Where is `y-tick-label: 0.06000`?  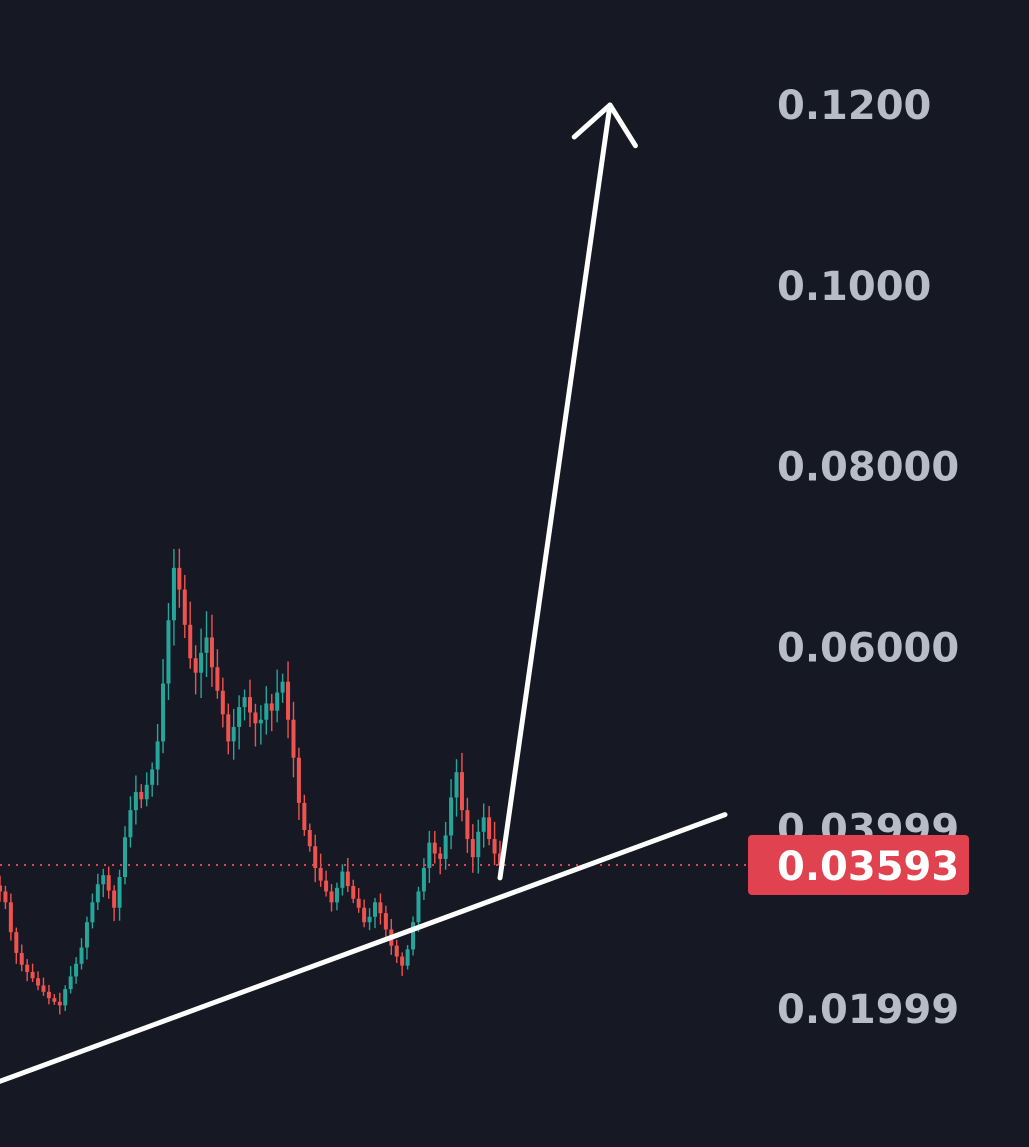 y-tick-label: 0.06000 is located at coordinates (868, 648).